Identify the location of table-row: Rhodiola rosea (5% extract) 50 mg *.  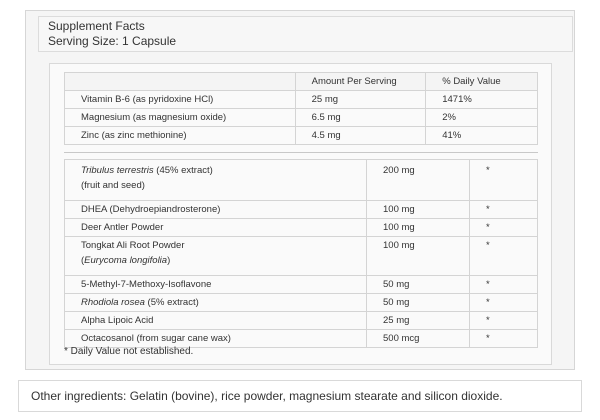
(301, 302).